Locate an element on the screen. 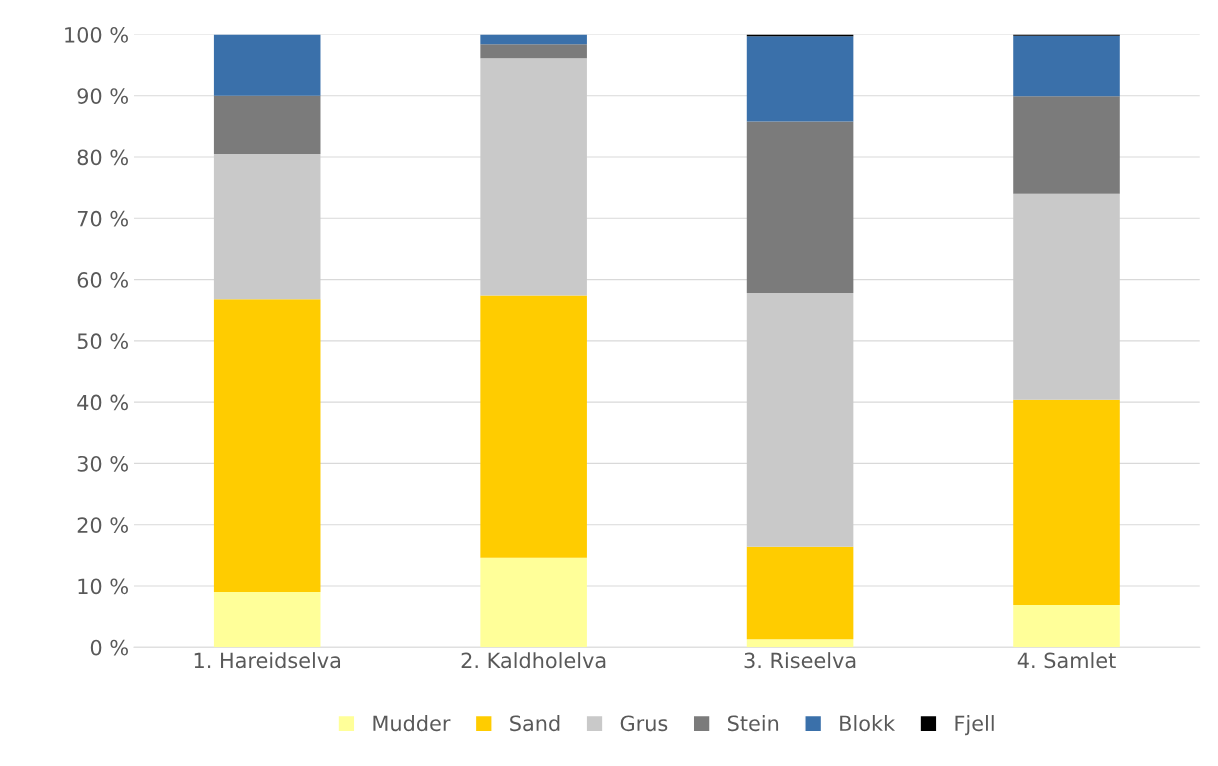  legend-label: Fjell is located at coordinates (974, 725).